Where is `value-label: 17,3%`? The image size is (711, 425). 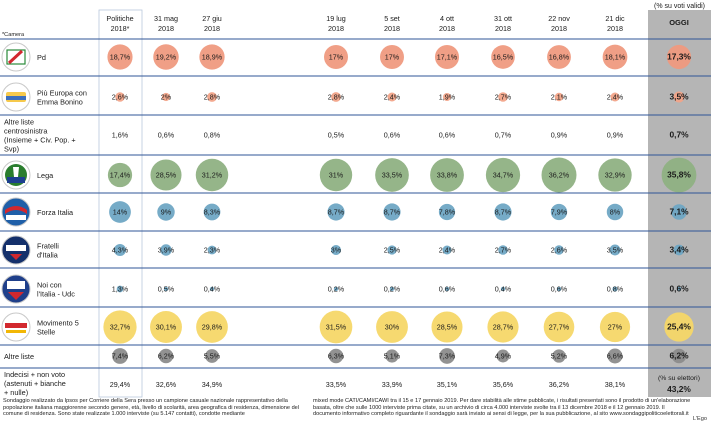 value-label: 17,3% is located at coordinates (679, 57).